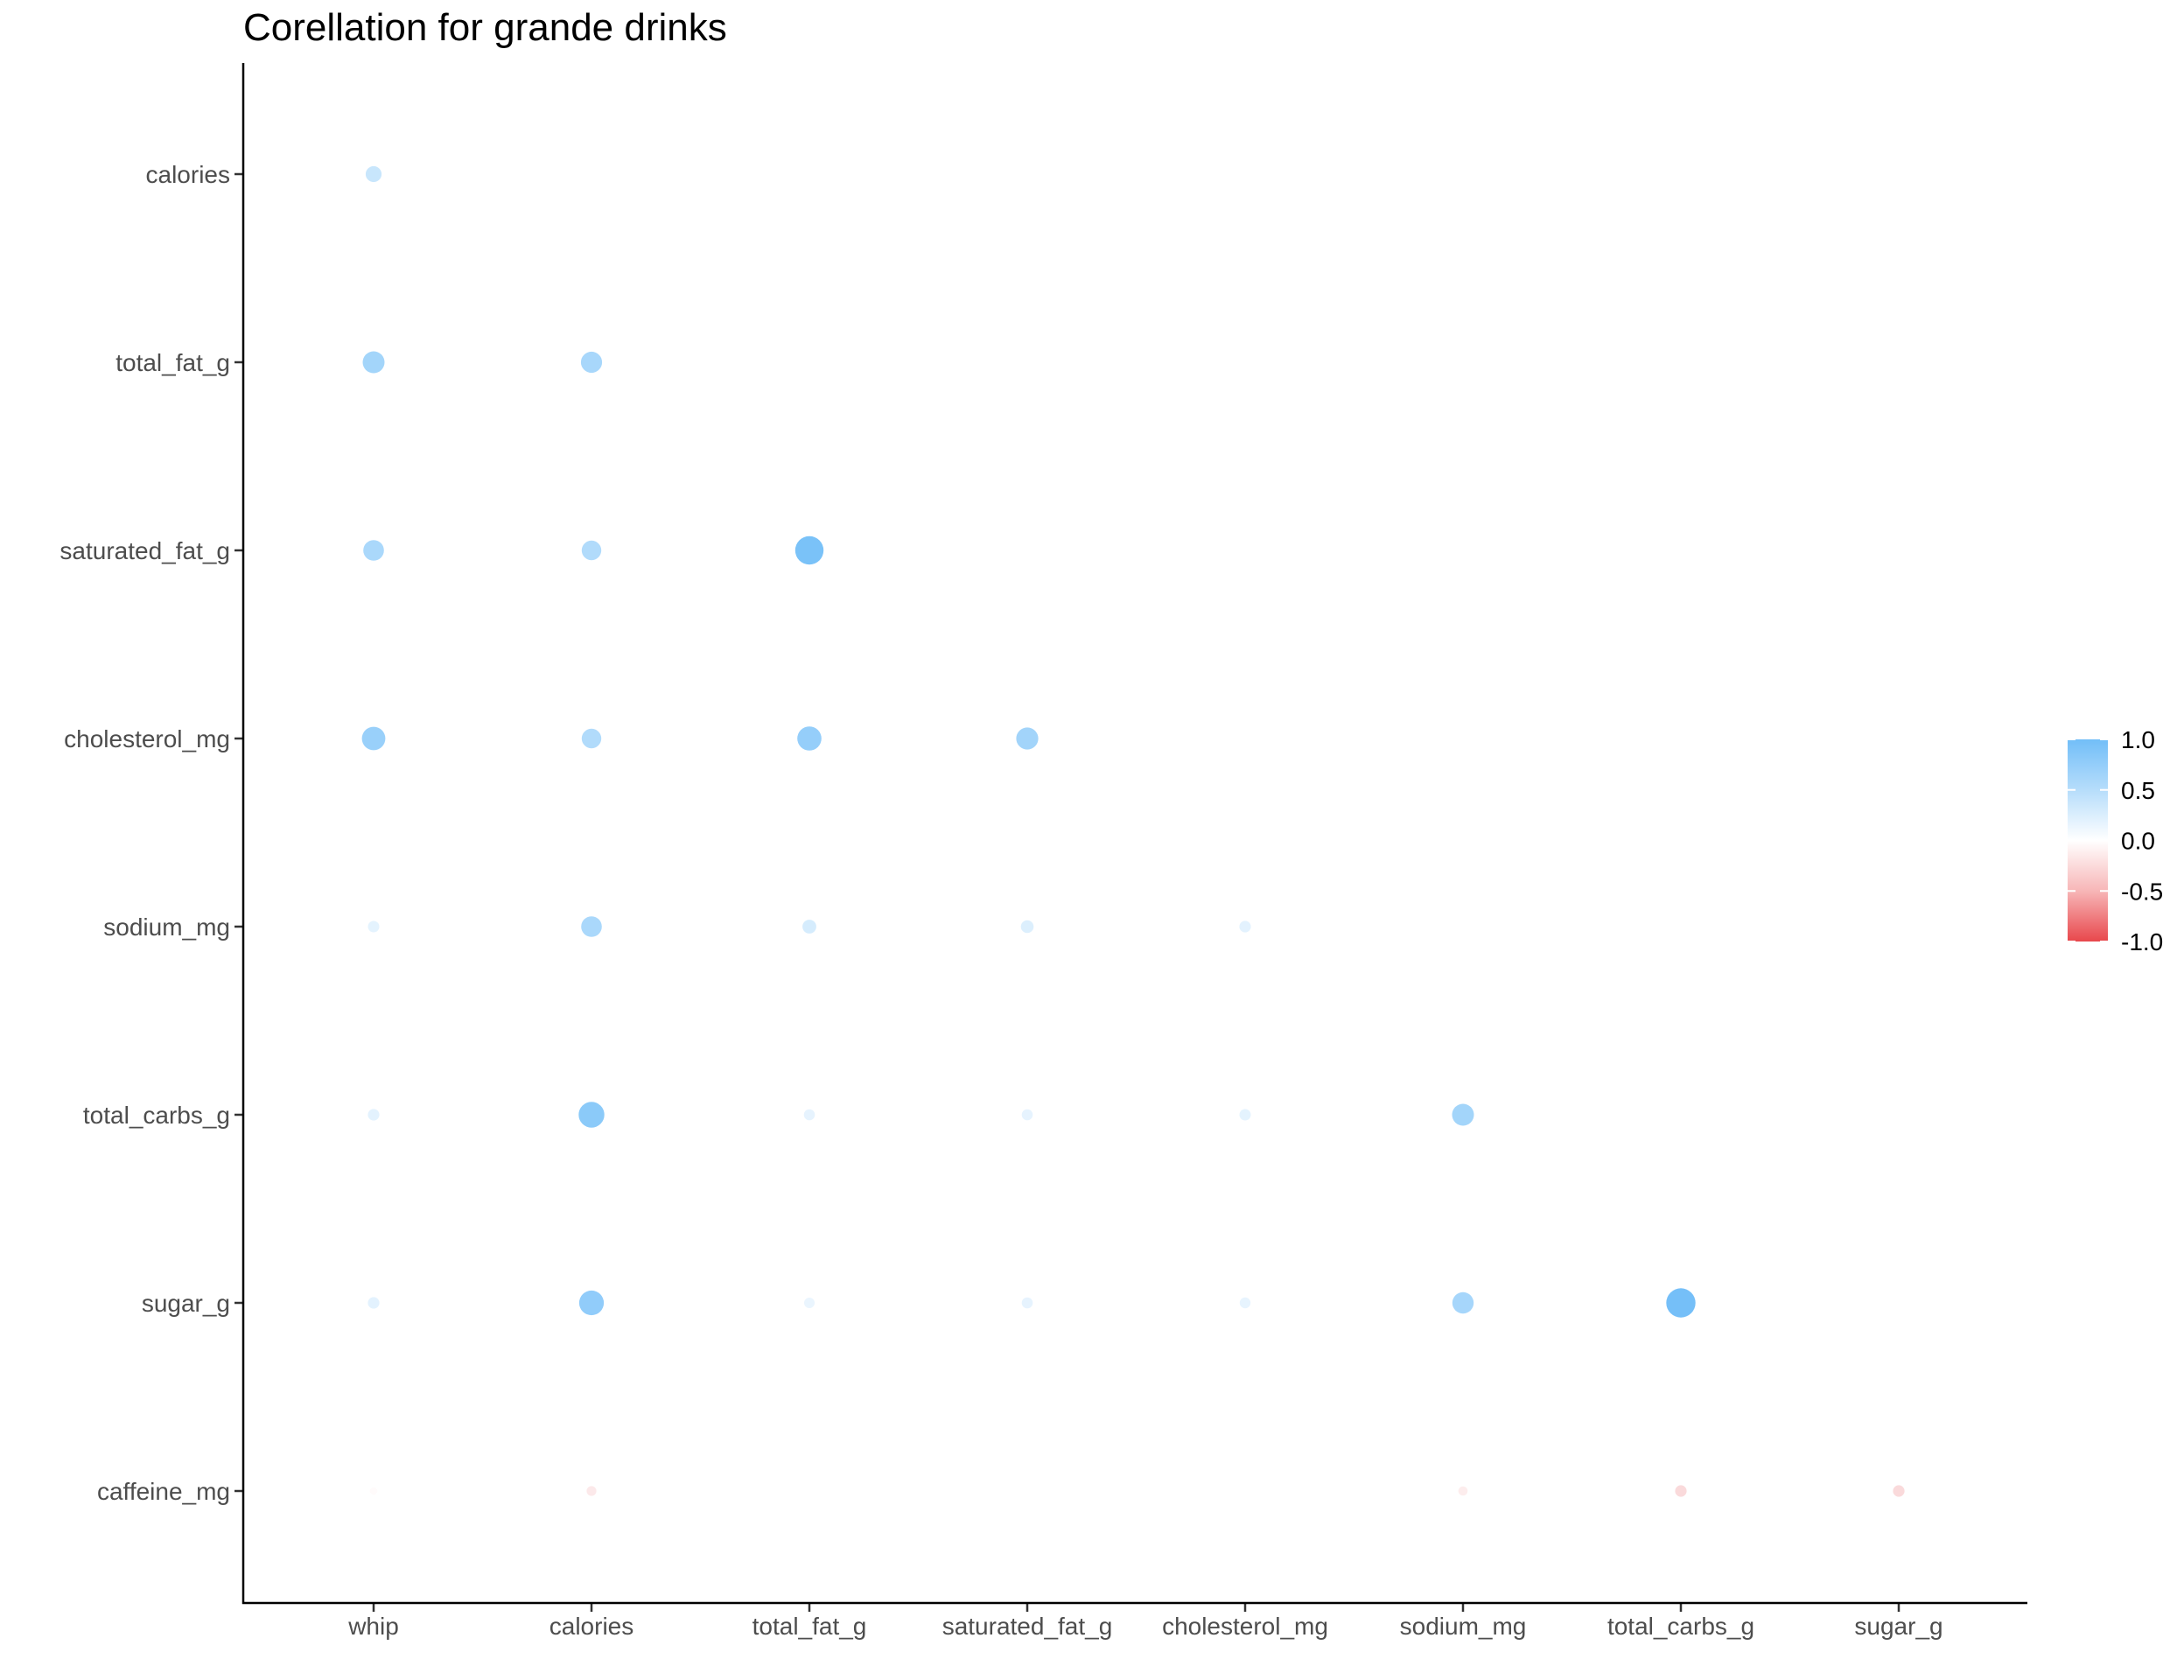 This screenshot has height=1680, width=2184. What do you see at coordinates (2142, 942) in the screenshot?
I see `legend-tick-label: -1.0` at bounding box center [2142, 942].